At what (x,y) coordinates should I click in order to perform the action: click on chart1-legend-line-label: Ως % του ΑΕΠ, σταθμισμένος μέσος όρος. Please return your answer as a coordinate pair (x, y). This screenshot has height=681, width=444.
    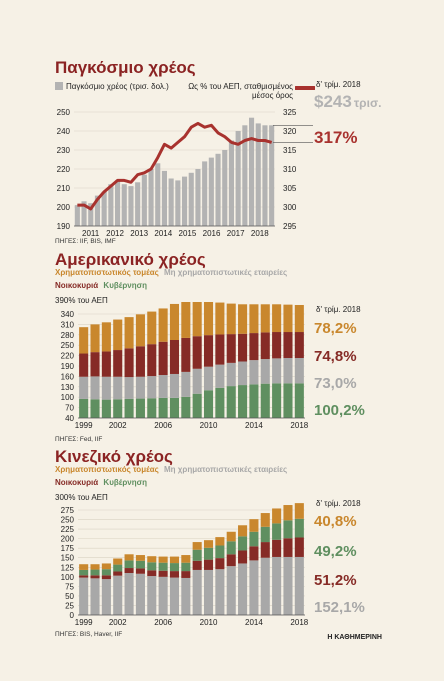
    Looking at the image, I should click on (240, 91).